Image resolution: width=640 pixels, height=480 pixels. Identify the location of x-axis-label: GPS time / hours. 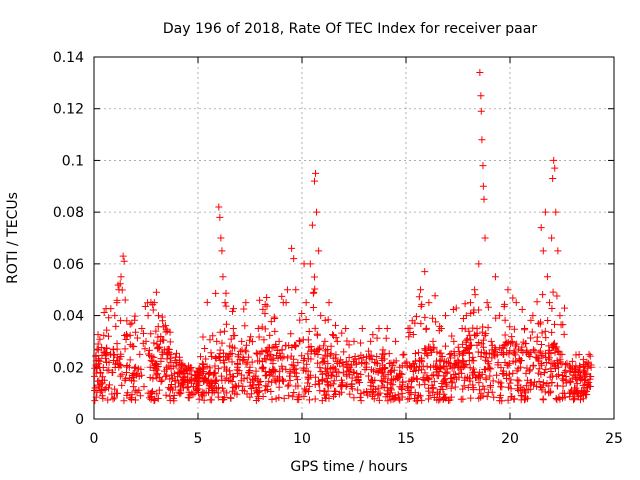
(348, 467).